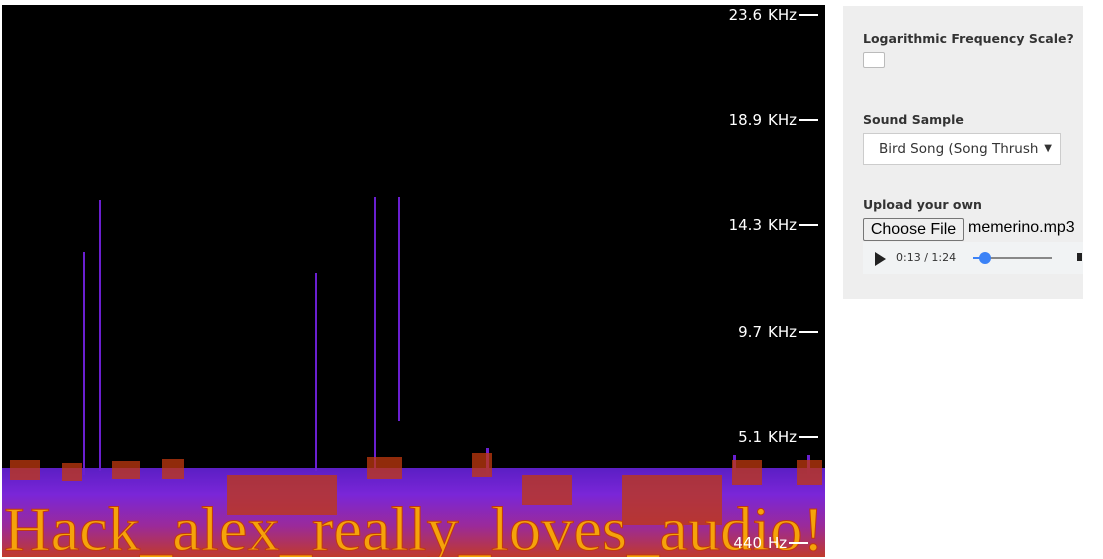 The height and width of the screenshot is (559, 1103). I want to click on spectrogram-hidden-text: Hack_alex_really_loves_audio!, so click(414, 526).